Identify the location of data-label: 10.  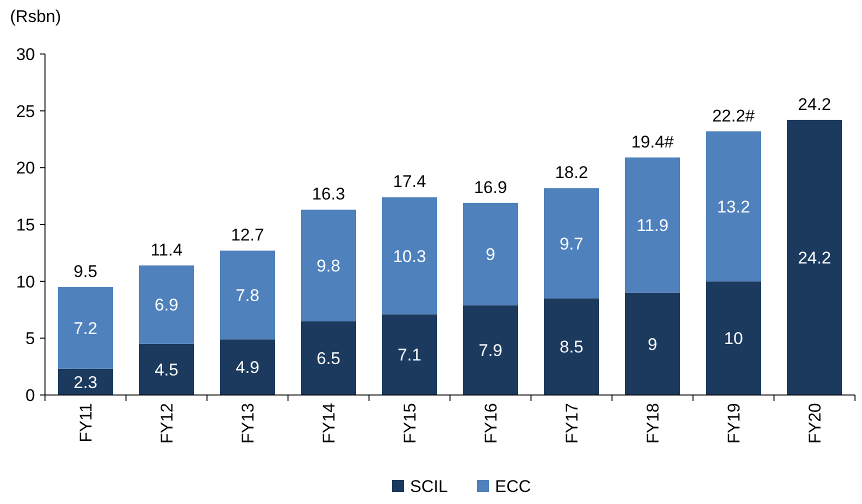
(733, 338).